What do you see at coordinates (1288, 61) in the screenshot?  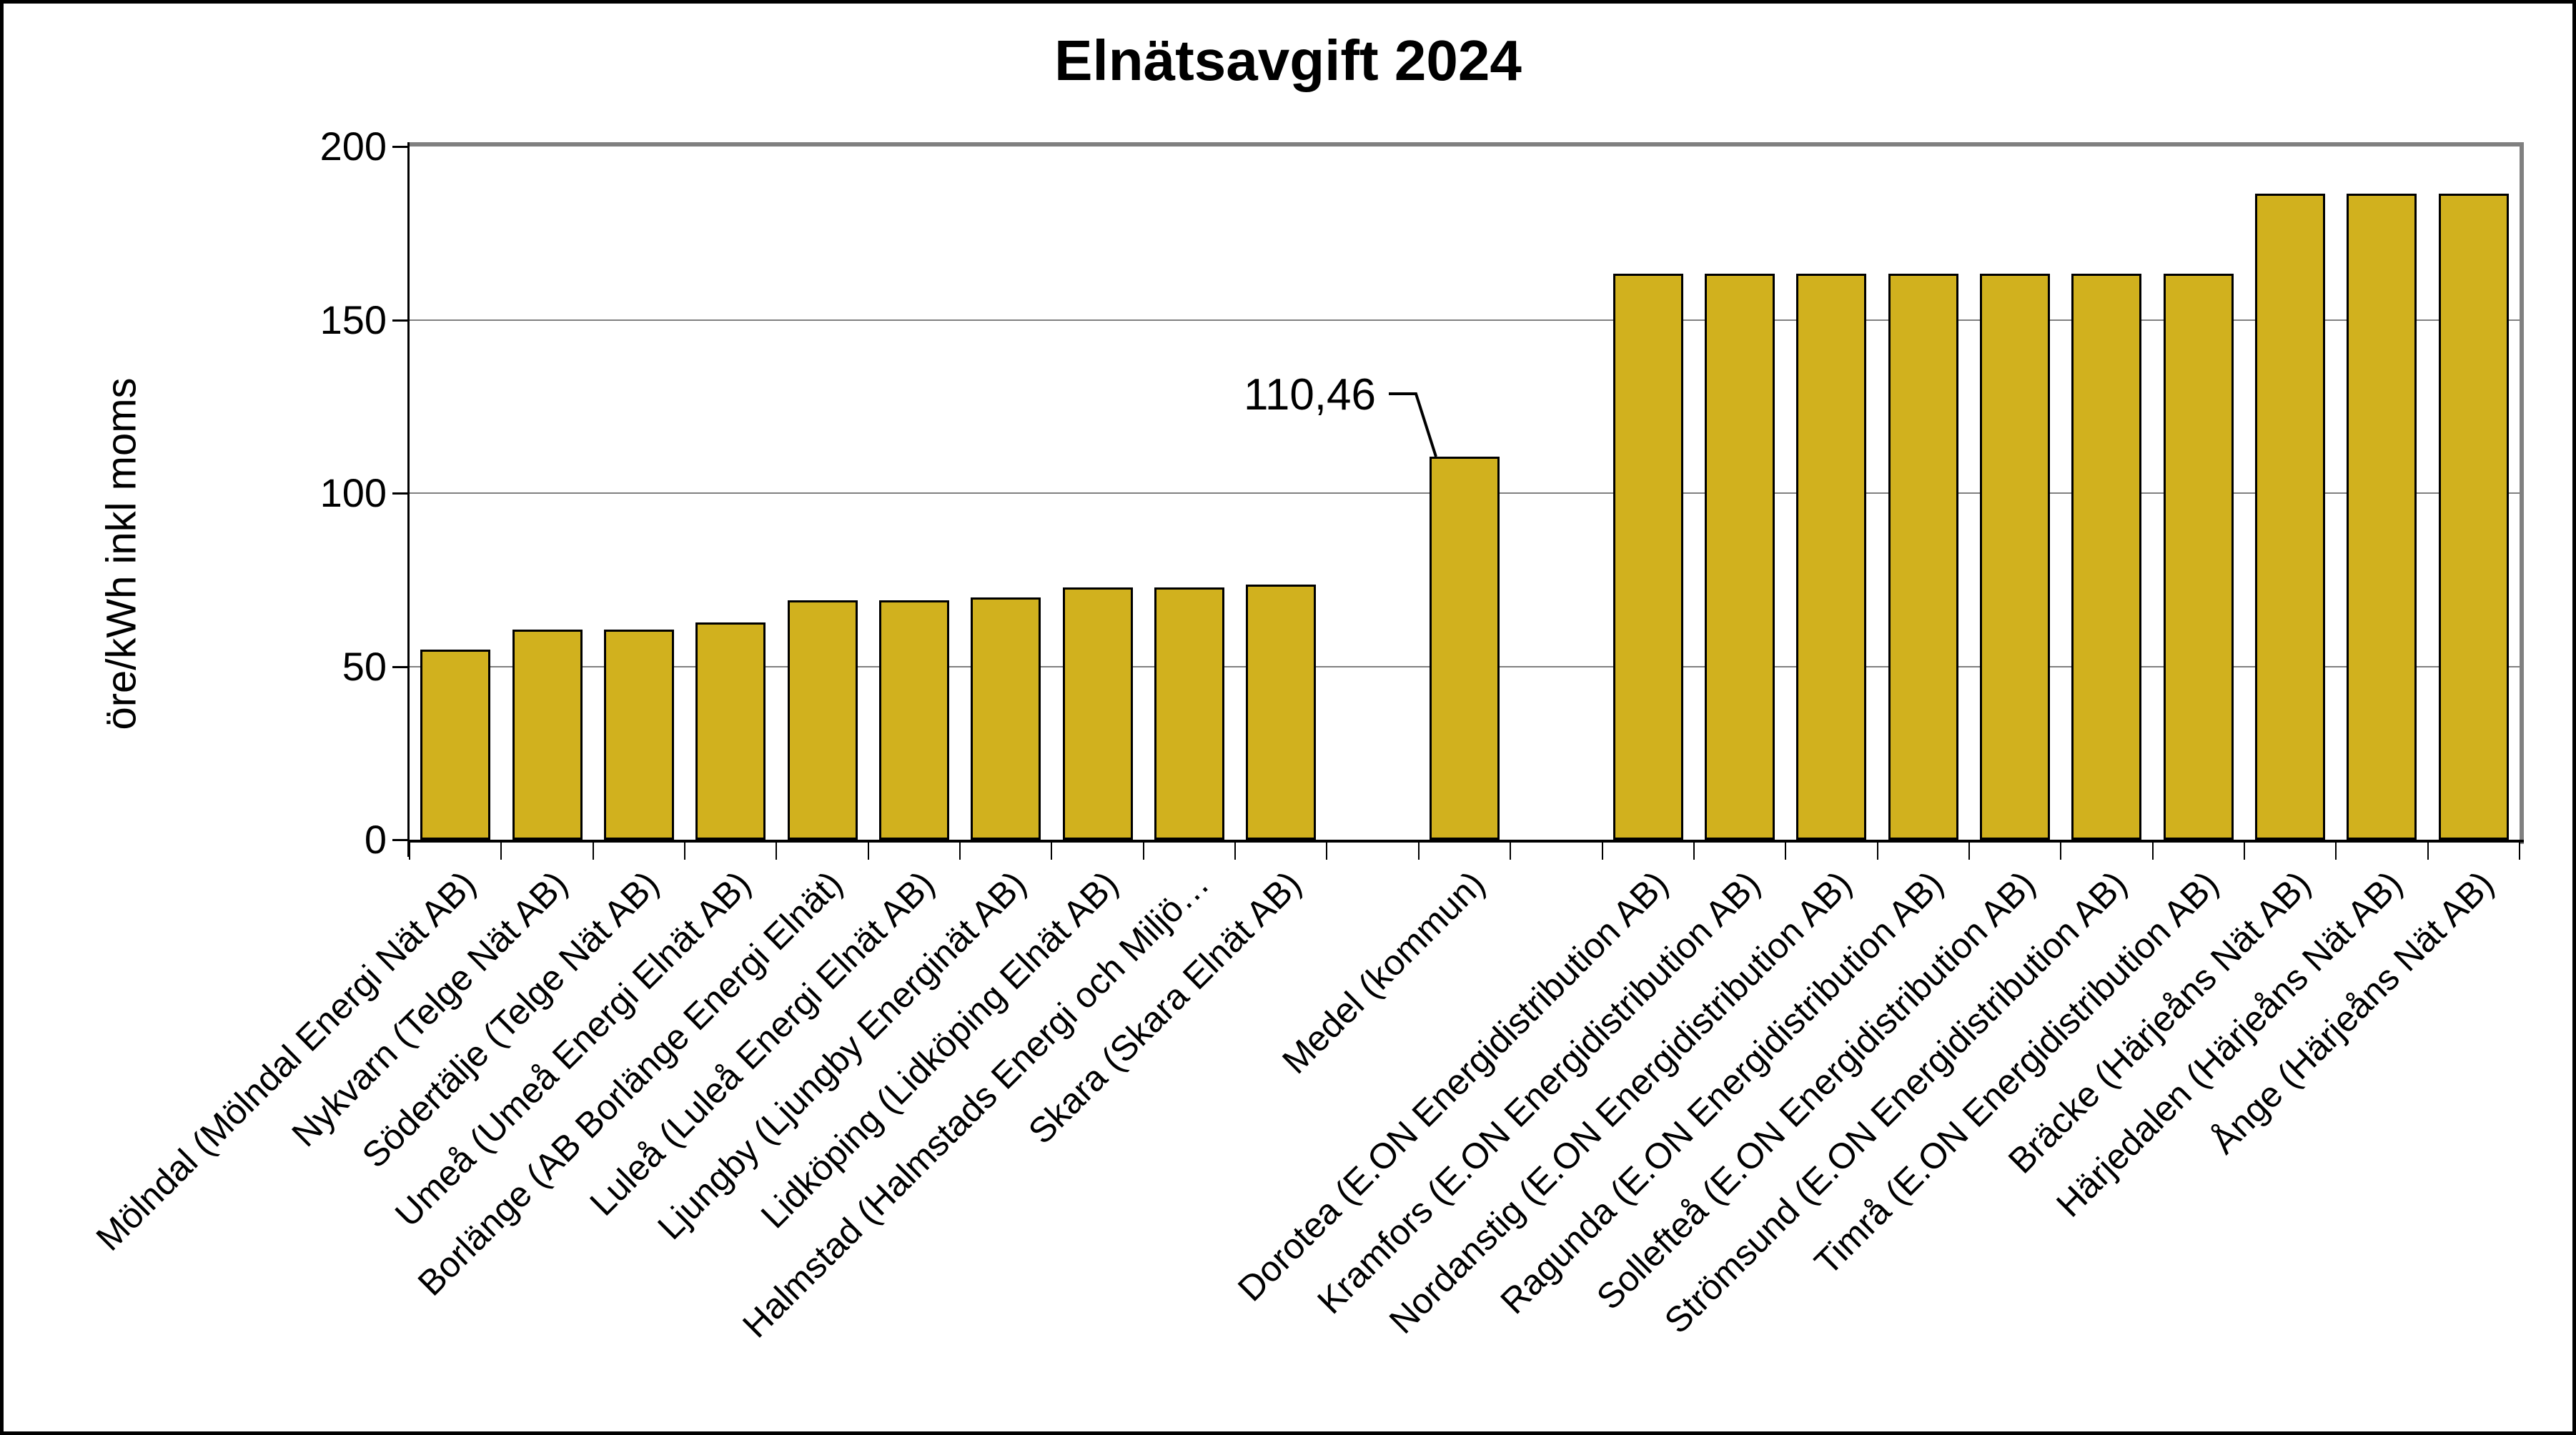 I see `chart-title: Elnätsavgift 2024` at bounding box center [1288, 61].